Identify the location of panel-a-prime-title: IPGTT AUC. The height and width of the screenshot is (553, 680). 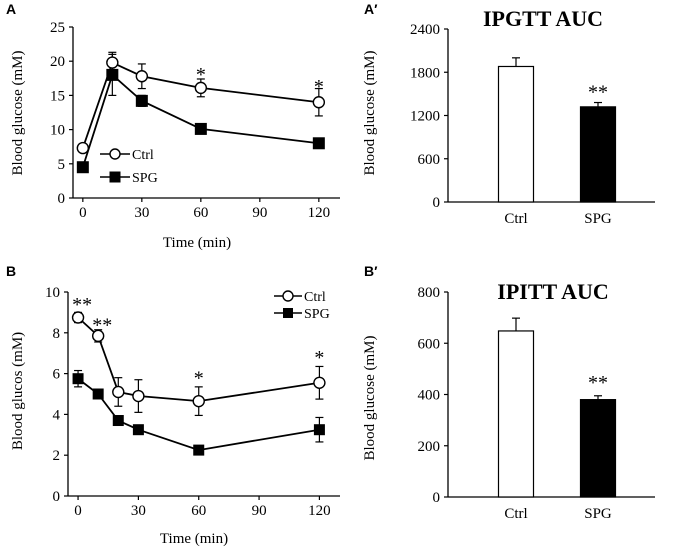
(543, 18).